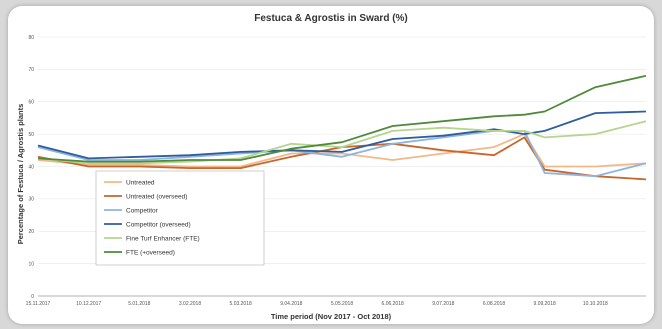  Describe the element at coordinates (88, 304) in the screenshot. I see `x-tick-label: 10.12.2017` at that location.